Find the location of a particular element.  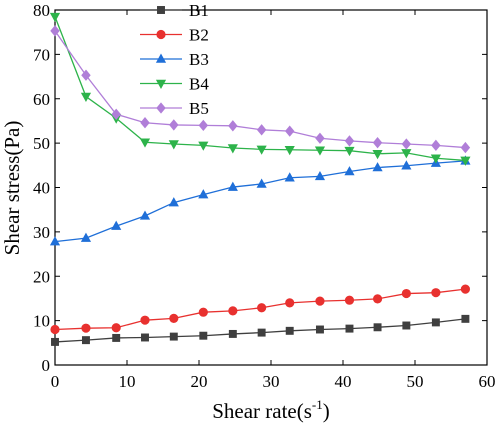

y-tick-label: 40 is located at coordinates (41, 188).